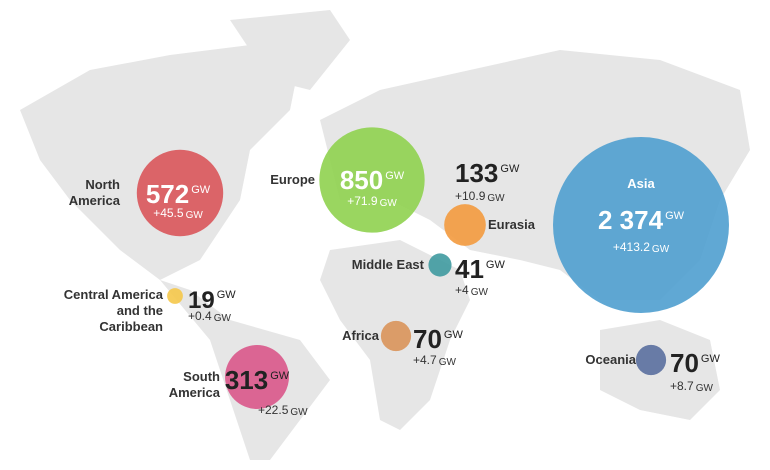  What do you see at coordinates (682, 386) in the screenshot?
I see `change-value: +8.7` at bounding box center [682, 386].